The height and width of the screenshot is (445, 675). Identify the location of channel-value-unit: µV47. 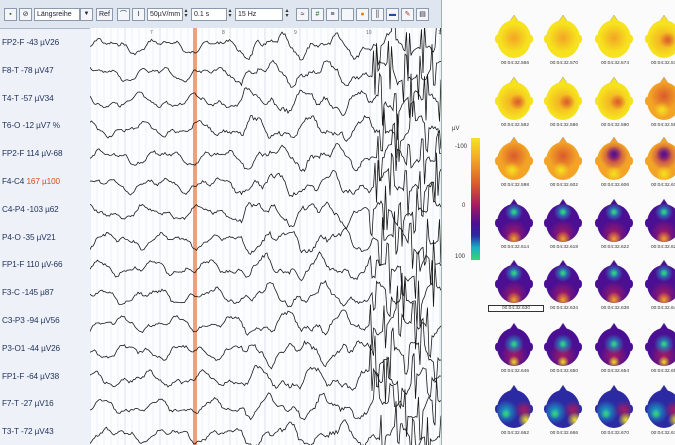
(44, 70).